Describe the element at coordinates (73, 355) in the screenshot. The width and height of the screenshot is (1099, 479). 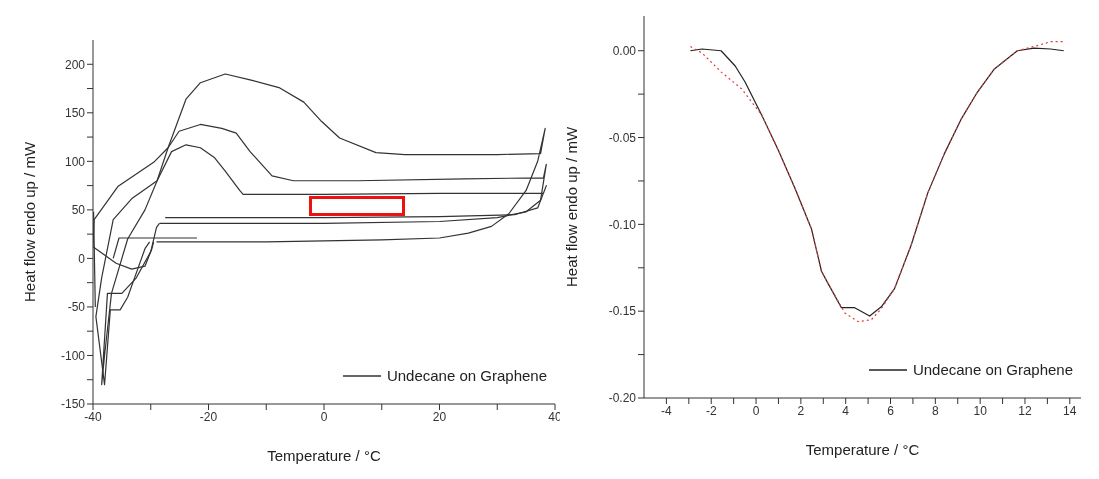
I see `y-tick-label: -100` at that location.